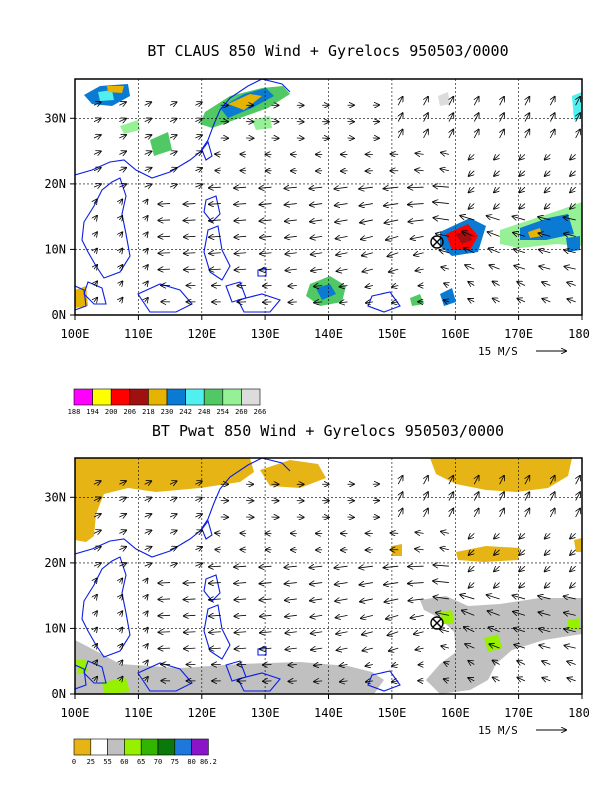 Image resolution: width=612 pixels, height=792 pixels. What do you see at coordinates (55, 497) in the screenshot?
I see `panel-2-ytick: 30N` at bounding box center [55, 497].